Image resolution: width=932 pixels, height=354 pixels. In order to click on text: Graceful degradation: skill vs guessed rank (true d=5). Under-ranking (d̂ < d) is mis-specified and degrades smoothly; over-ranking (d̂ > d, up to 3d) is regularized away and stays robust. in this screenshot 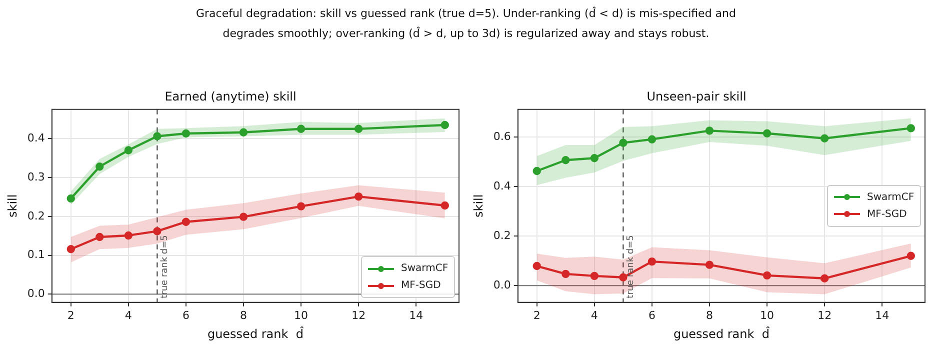, I will do `click(465, 24)`.